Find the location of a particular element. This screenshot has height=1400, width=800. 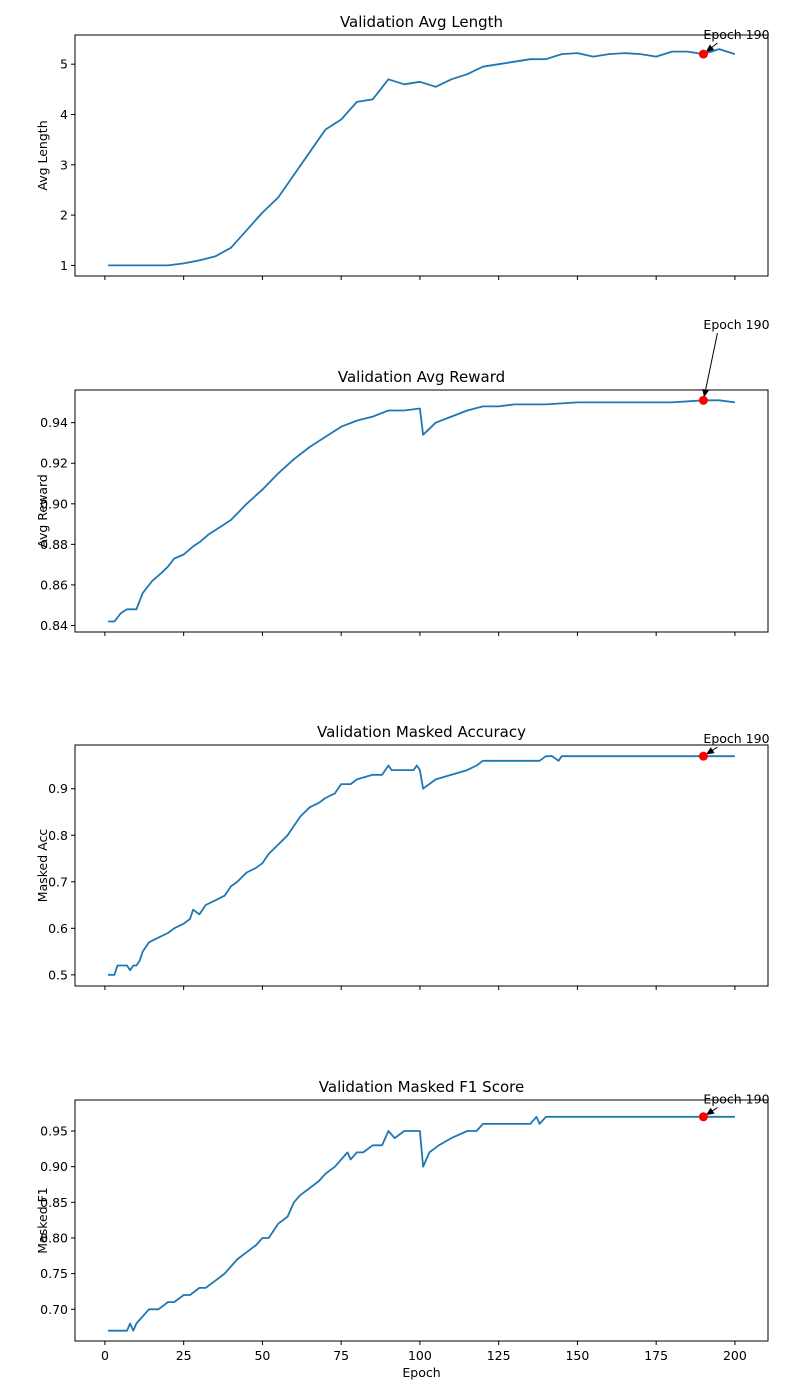

chart-title: Validation Avg Length is located at coordinates (421, 22).